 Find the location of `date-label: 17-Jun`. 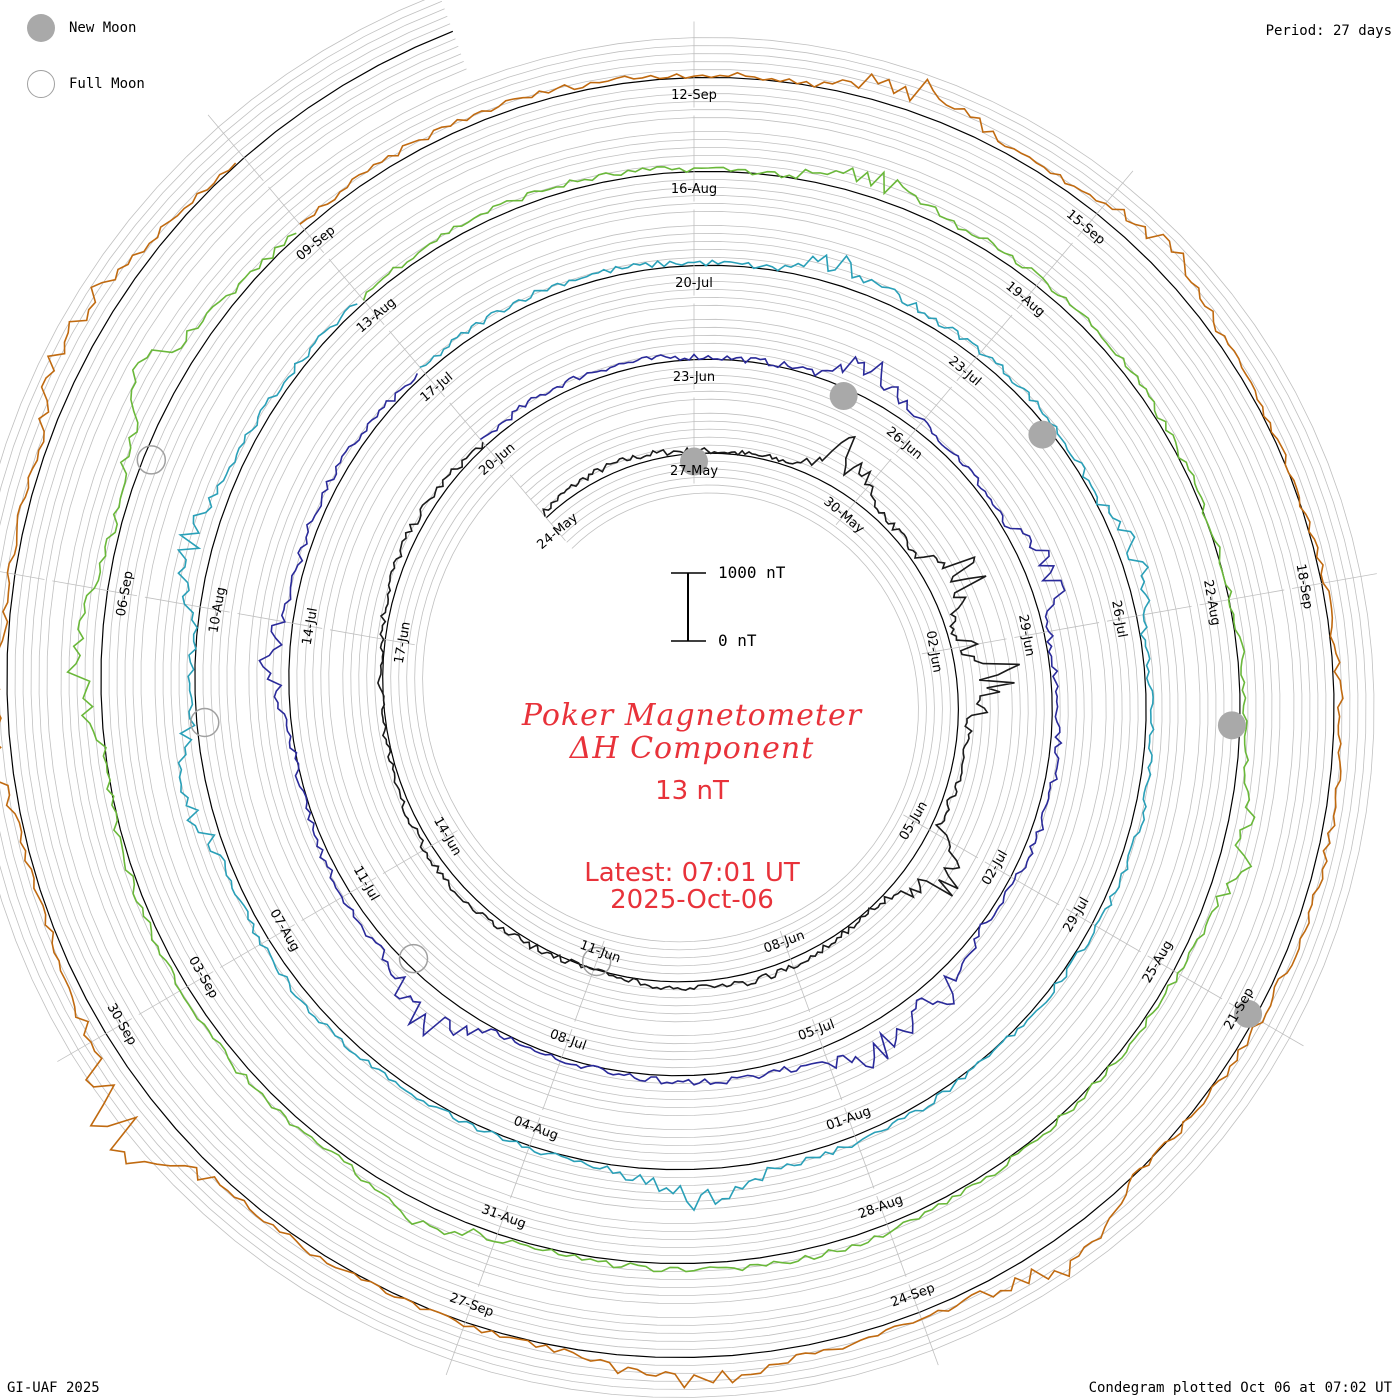

date-label: 17-Jun is located at coordinates (403, 643).